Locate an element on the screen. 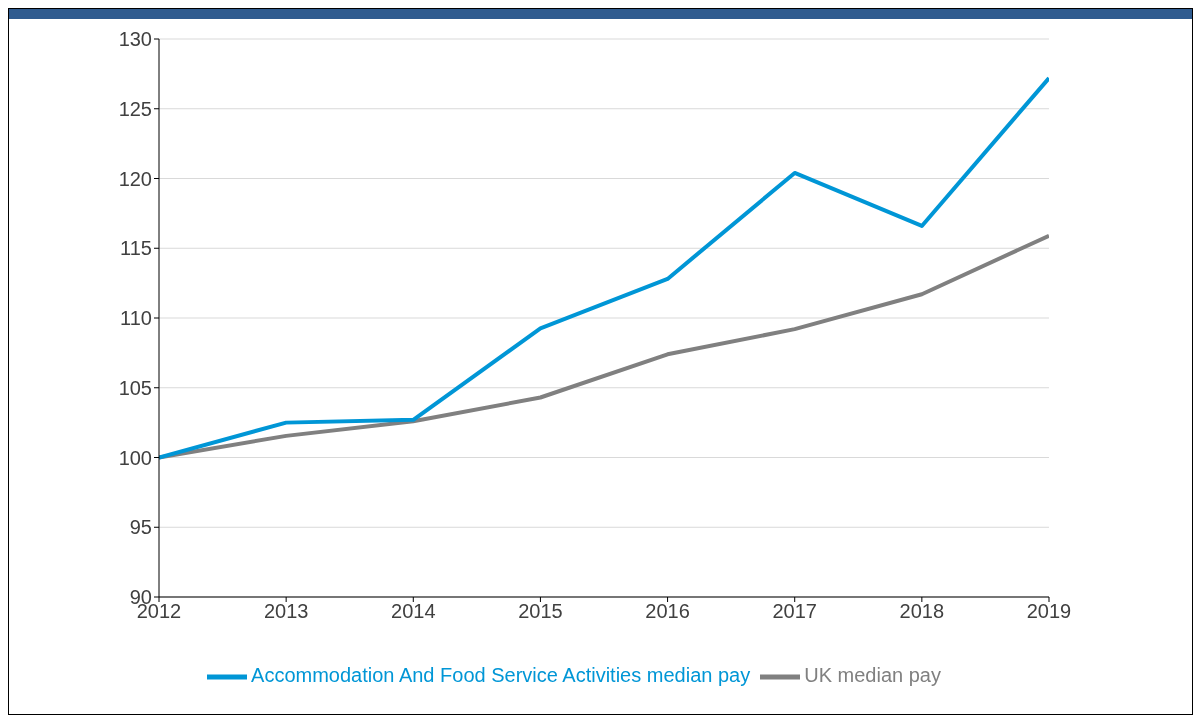  y-tick-label: 95 is located at coordinates (140, 527).